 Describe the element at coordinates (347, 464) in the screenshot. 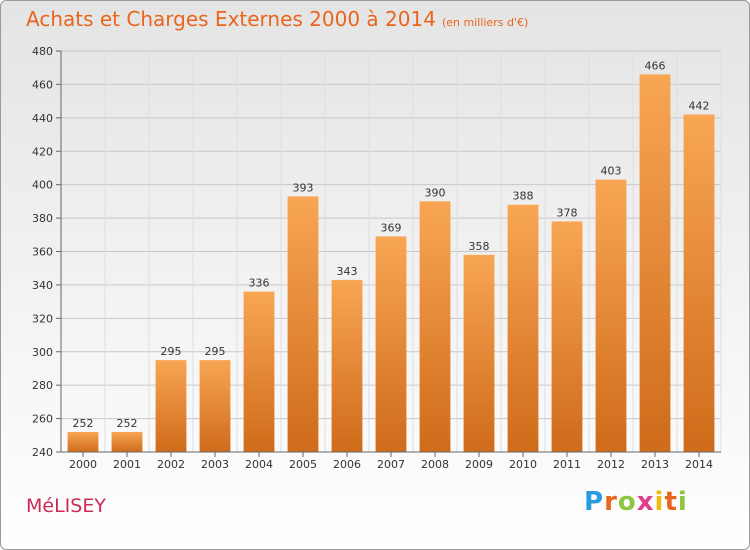

I see `x-tick-label: 2006` at that location.